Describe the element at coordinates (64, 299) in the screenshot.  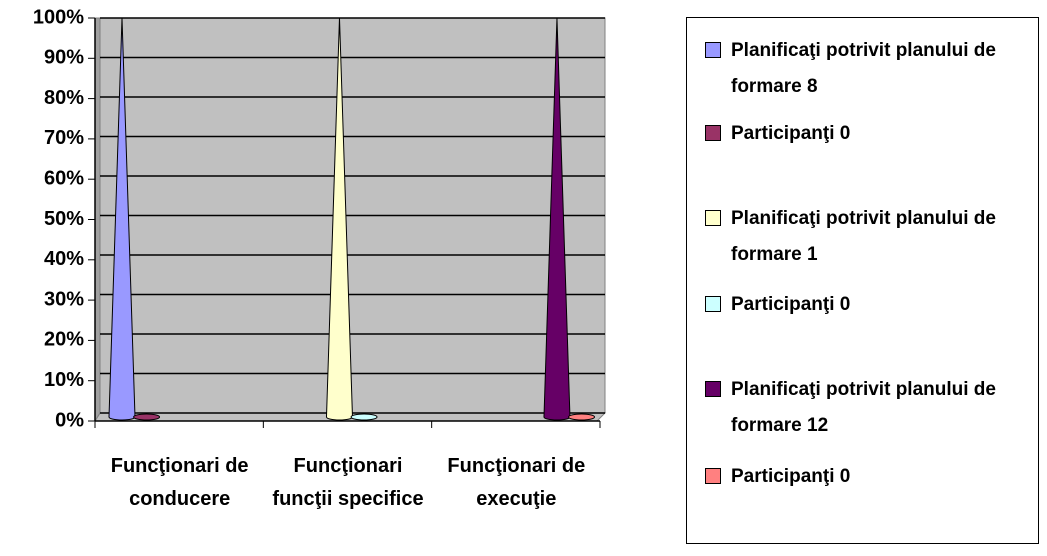
I see `y-tick-label: 30%` at that location.